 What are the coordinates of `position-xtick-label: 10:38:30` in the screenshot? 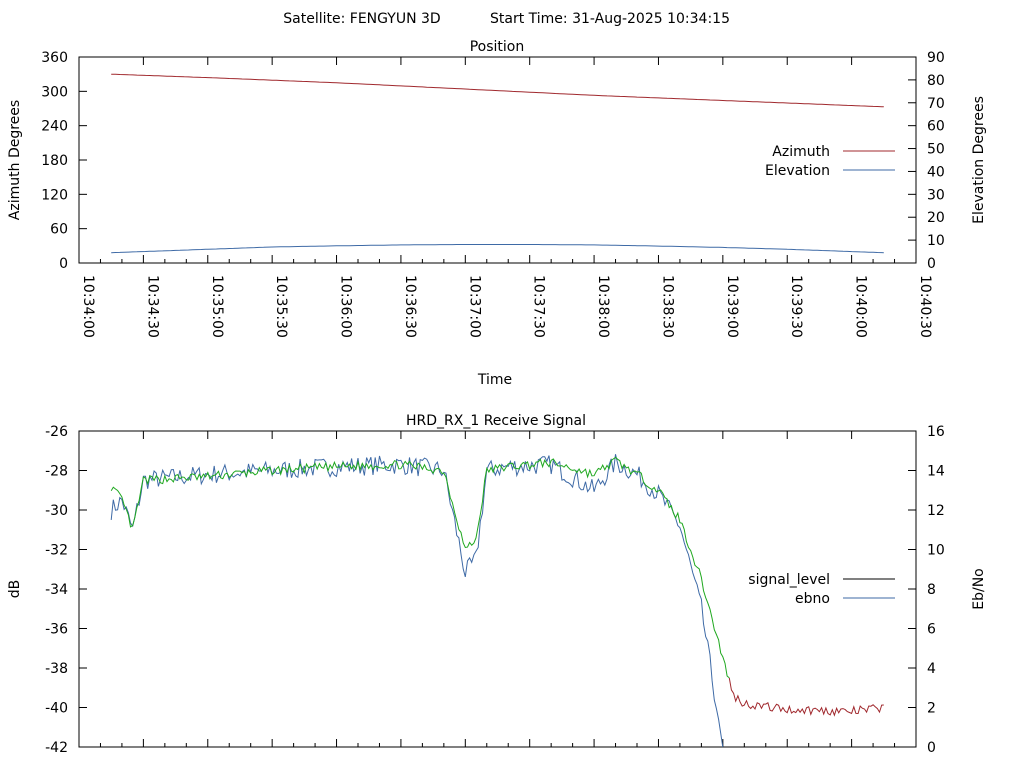 It's located at (667, 306).